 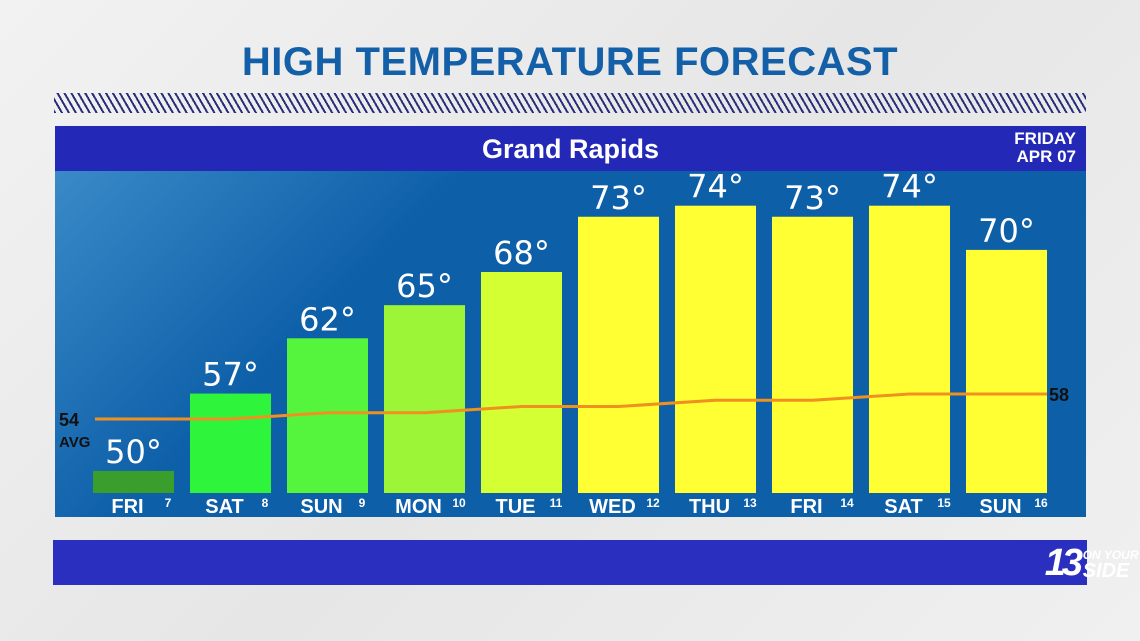 What do you see at coordinates (265, 503) in the screenshot?
I see `date-number: 8` at bounding box center [265, 503].